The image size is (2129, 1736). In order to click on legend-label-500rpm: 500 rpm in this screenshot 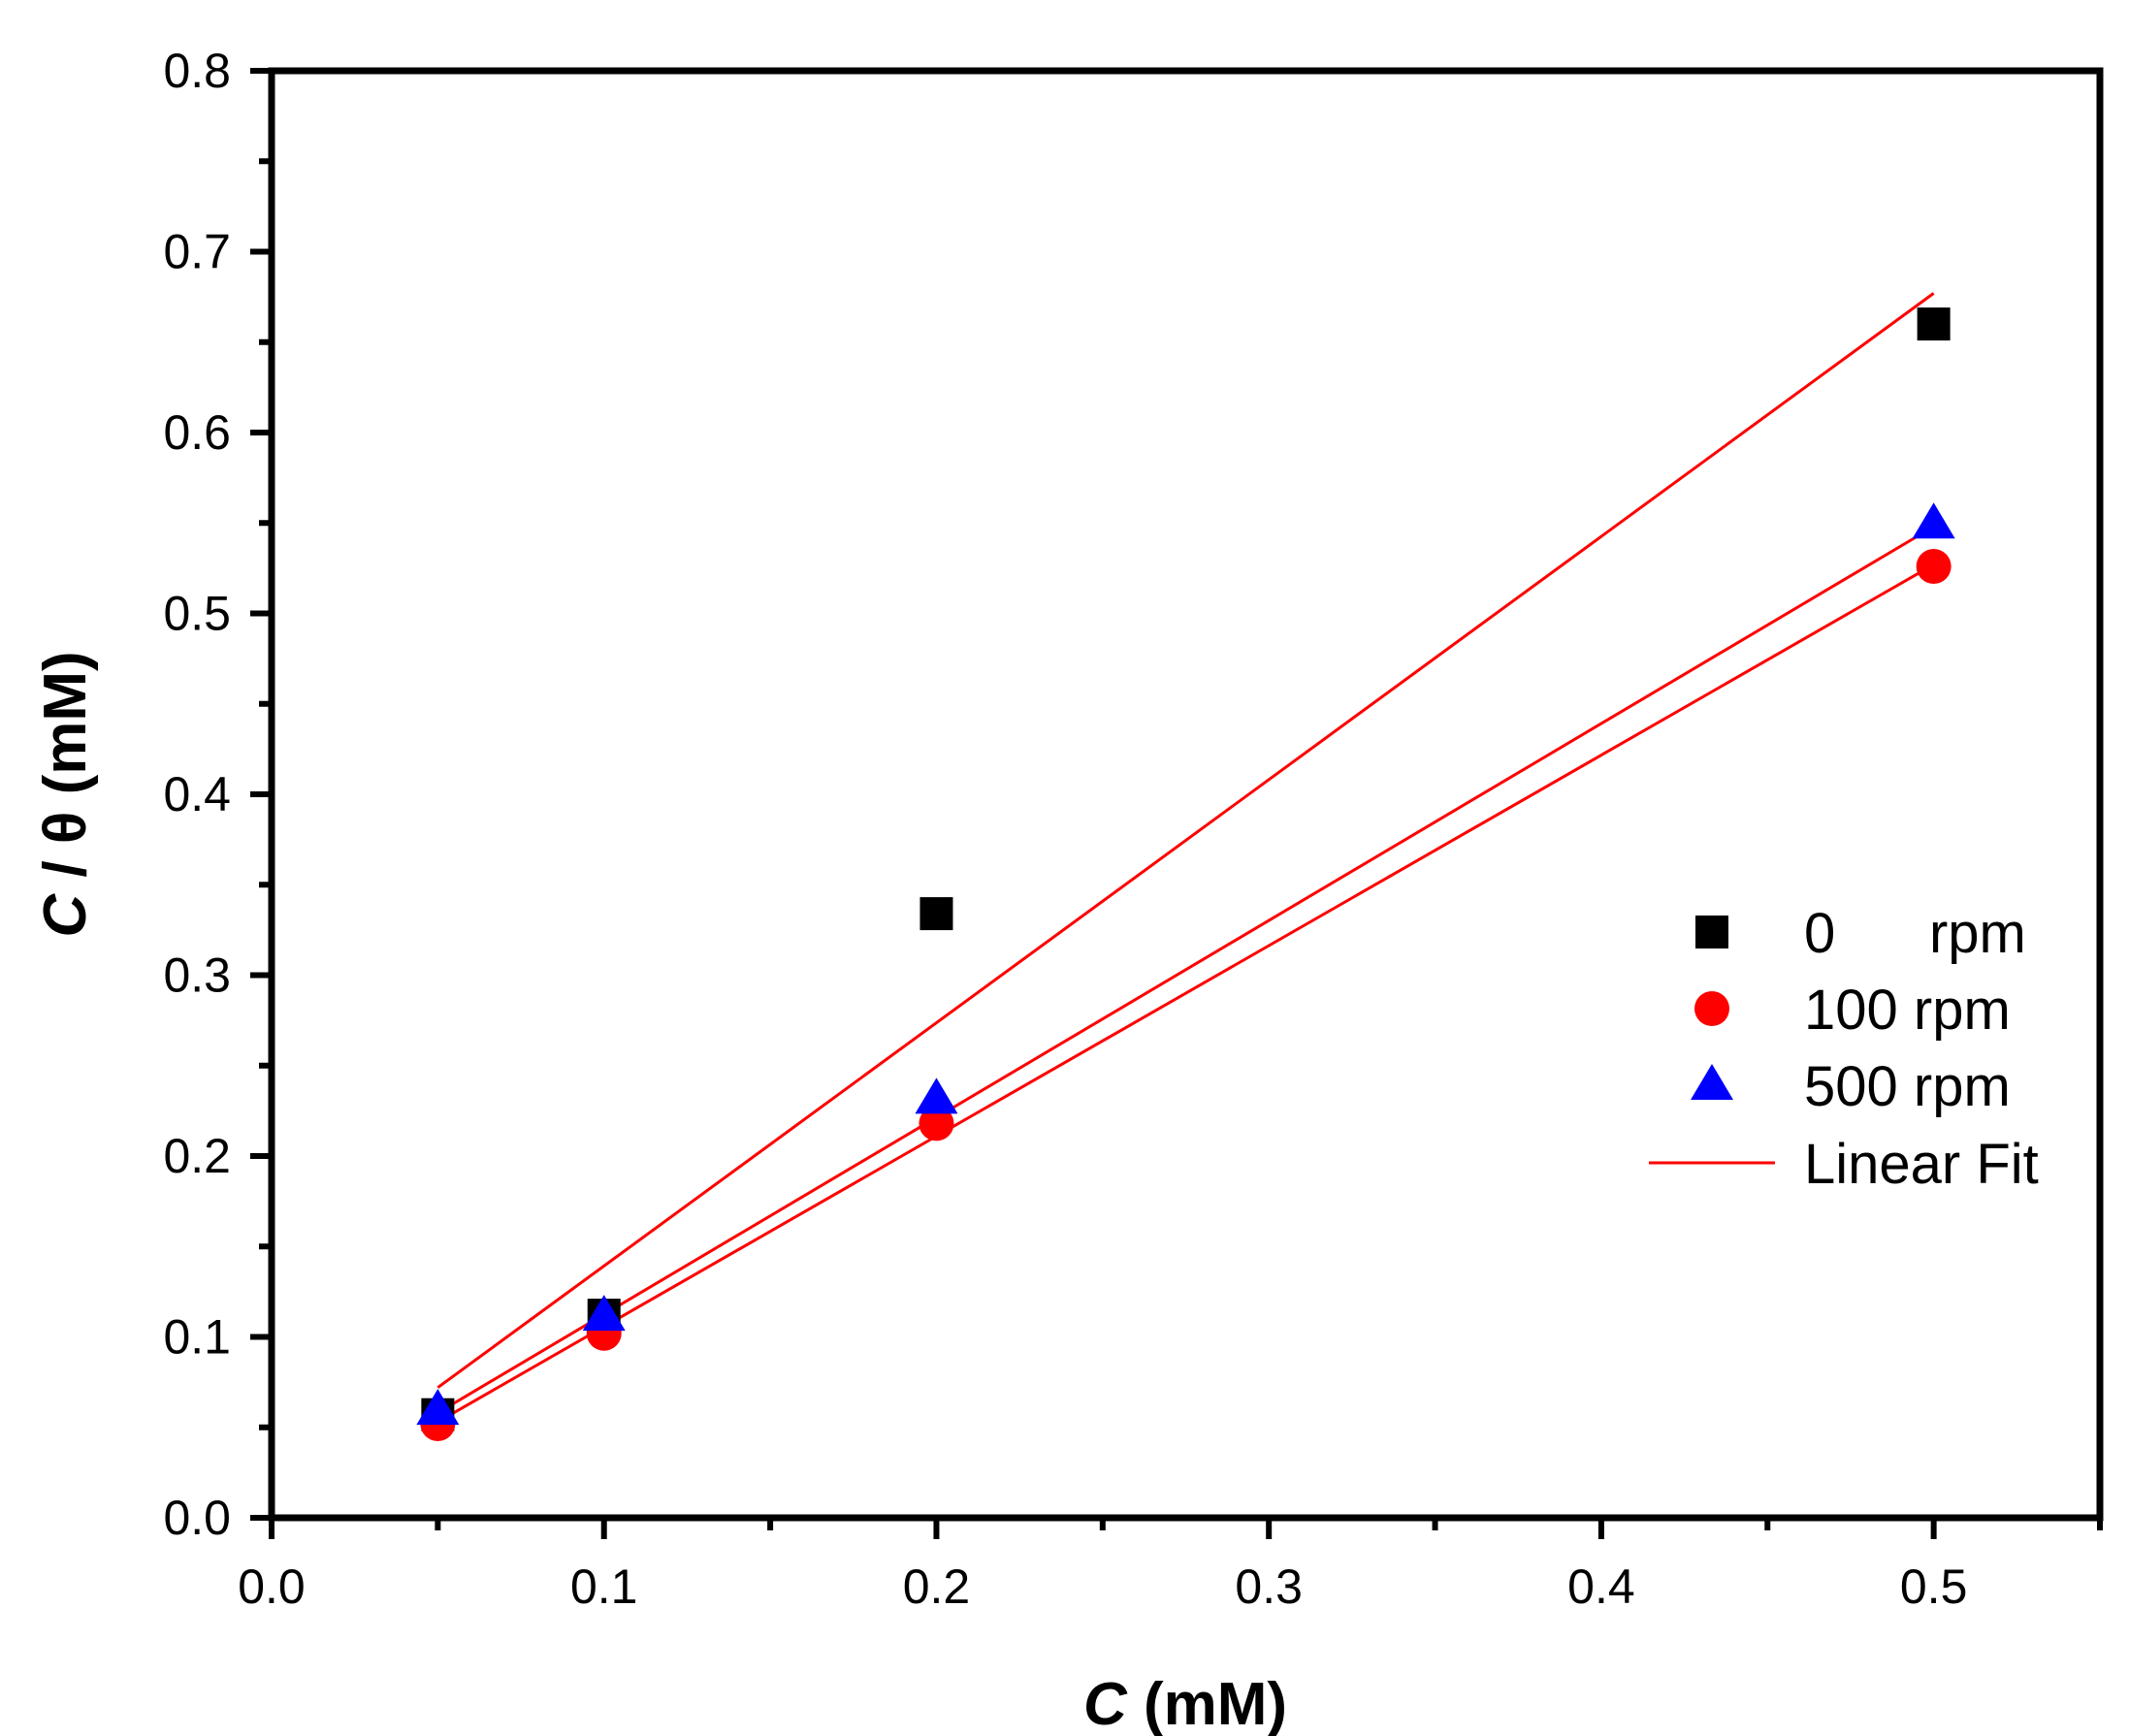, I will do `click(1907, 1086)`.